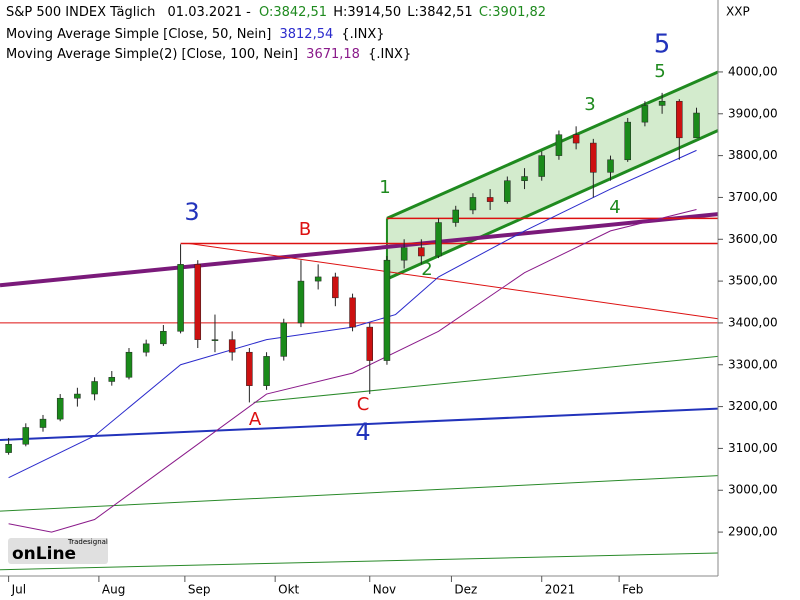 This screenshot has width=800, height=600. I want to click on wave-label: B, so click(305, 229).